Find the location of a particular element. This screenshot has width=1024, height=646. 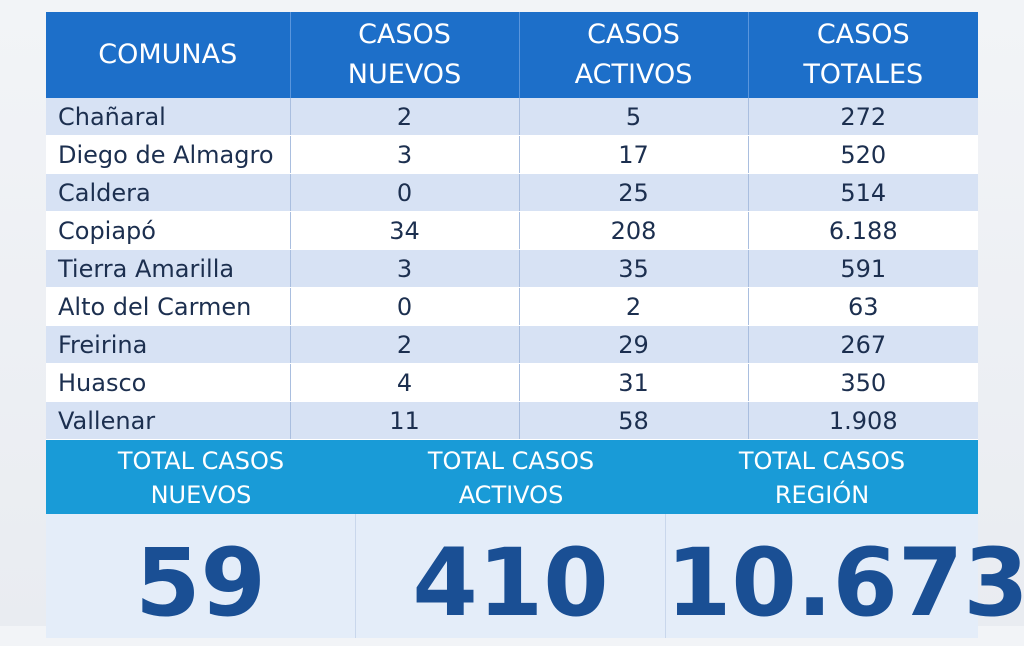

cell-activos: 2 is located at coordinates (634, 306).